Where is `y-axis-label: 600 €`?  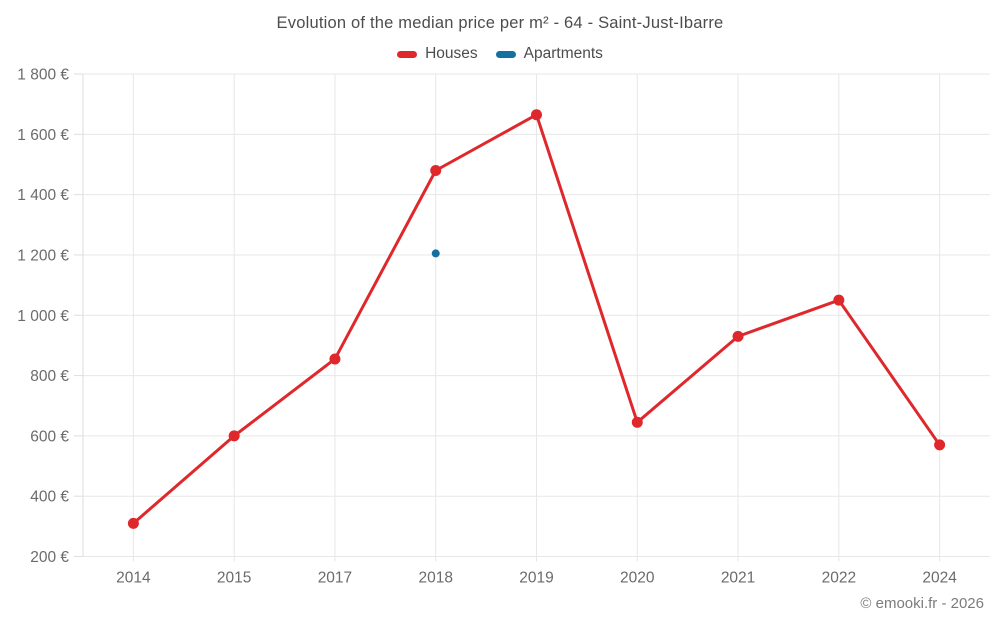
y-axis-label: 600 € is located at coordinates (49, 436).